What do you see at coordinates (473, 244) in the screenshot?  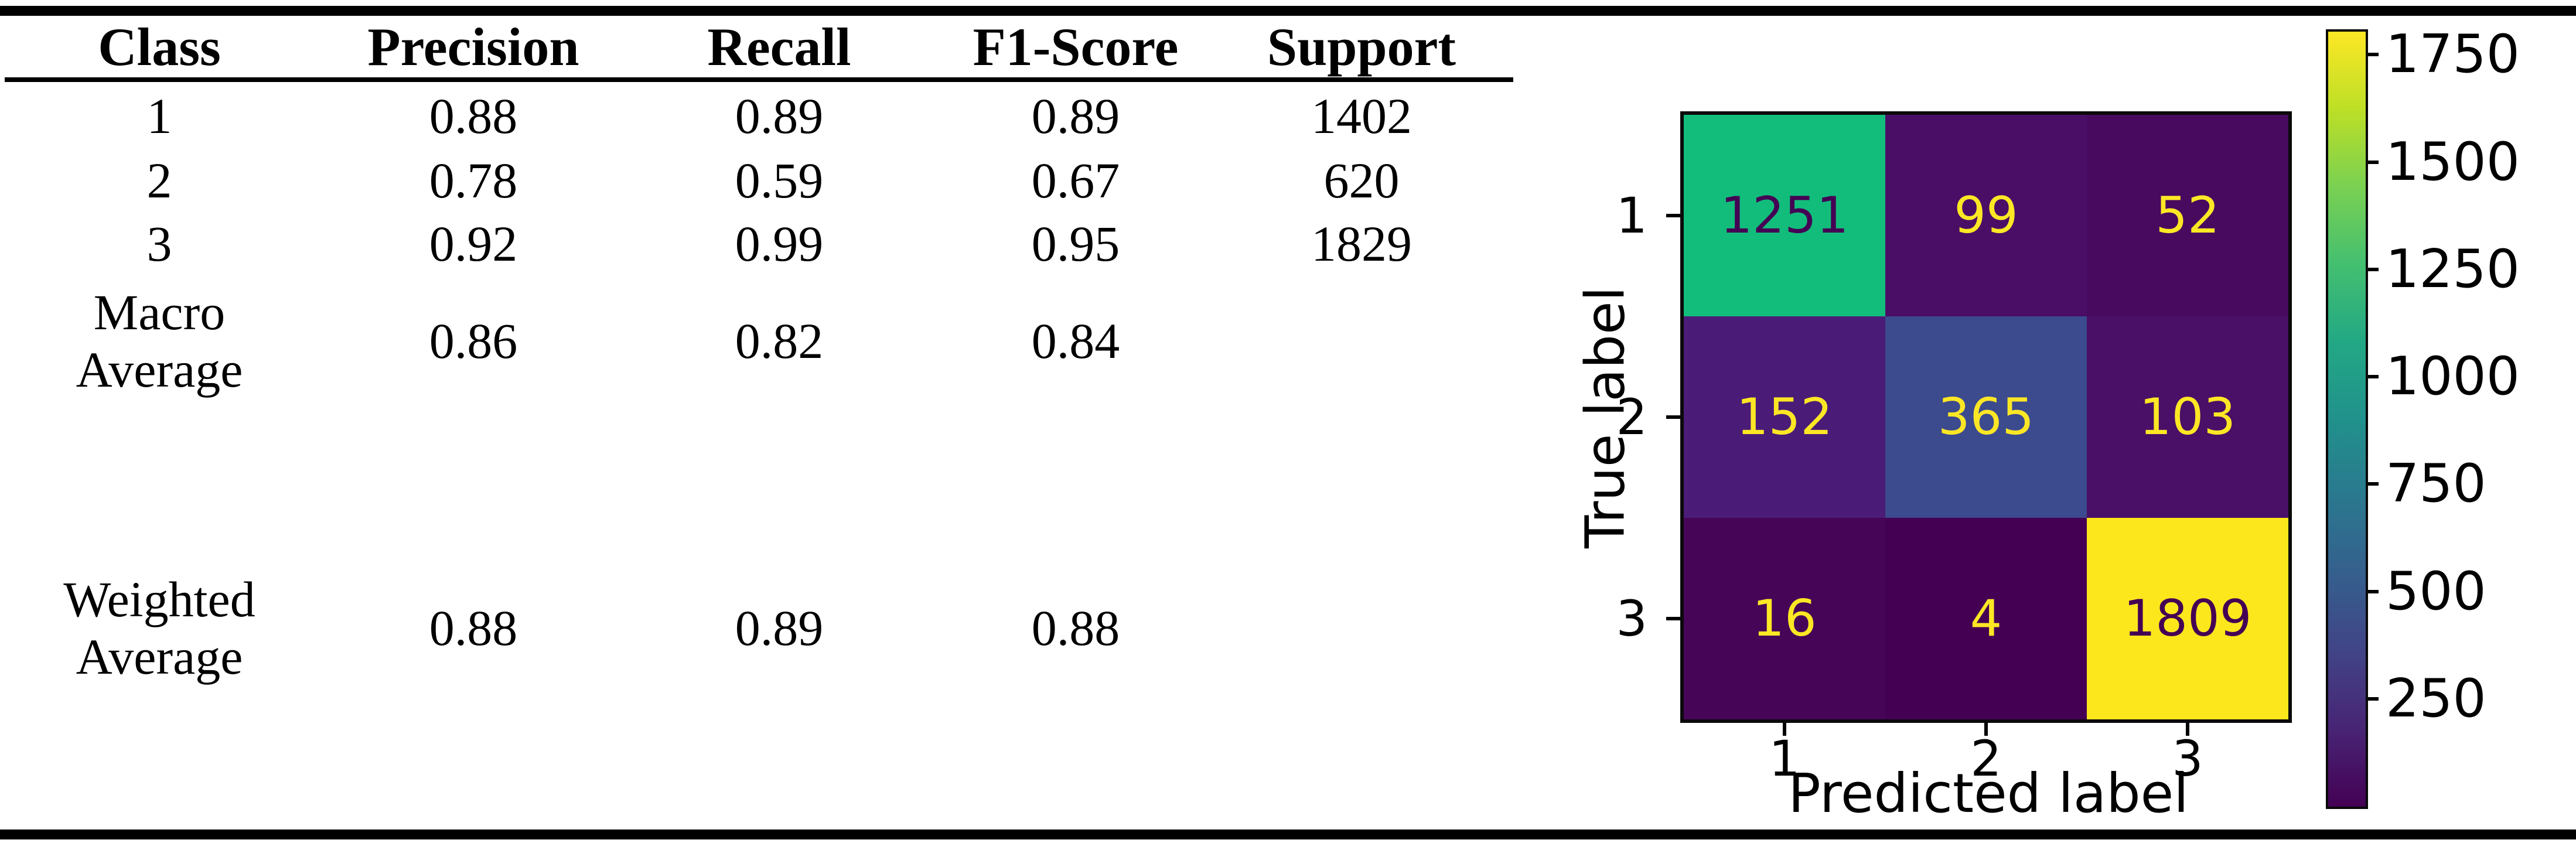 I see `row3-precision: 0.92` at bounding box center [473, 244].